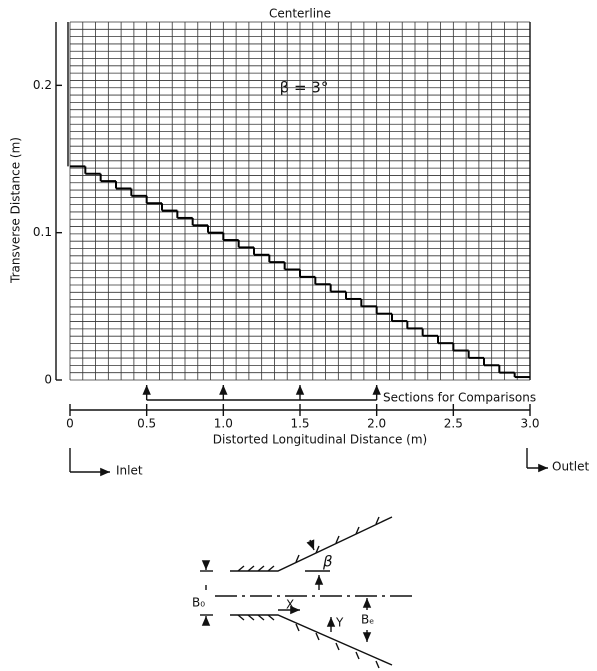 Image resolution: width=597 pixels, height=671 pixels. What do you see at coordinates (529, 424) in the screenshot?
I see `x-tick-label: 3.0` at bounding box center [529, 424].